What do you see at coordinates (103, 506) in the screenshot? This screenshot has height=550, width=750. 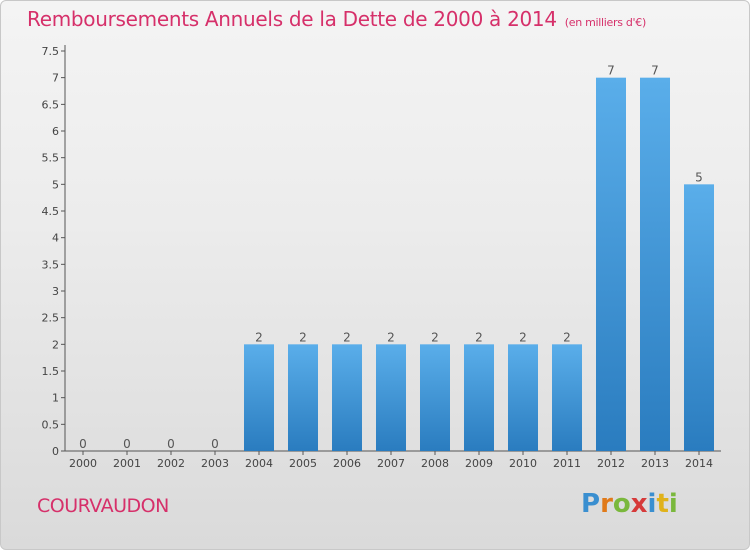 I see `commune-name: COURVAUDON` at bounding box center [103, 506].